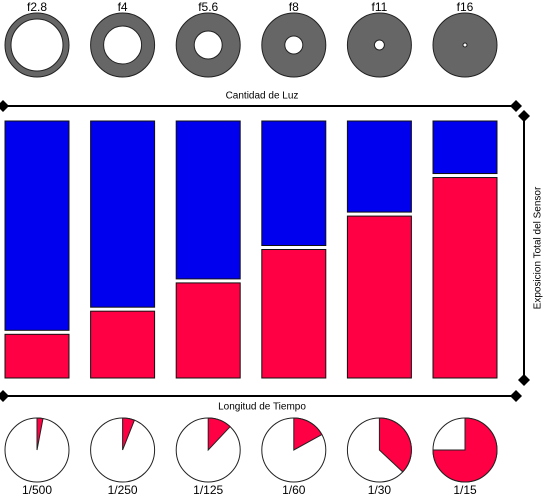 The width and height of the screenshot is (544, 500). I want to click on aperture-label: f11, so click(380, 7).